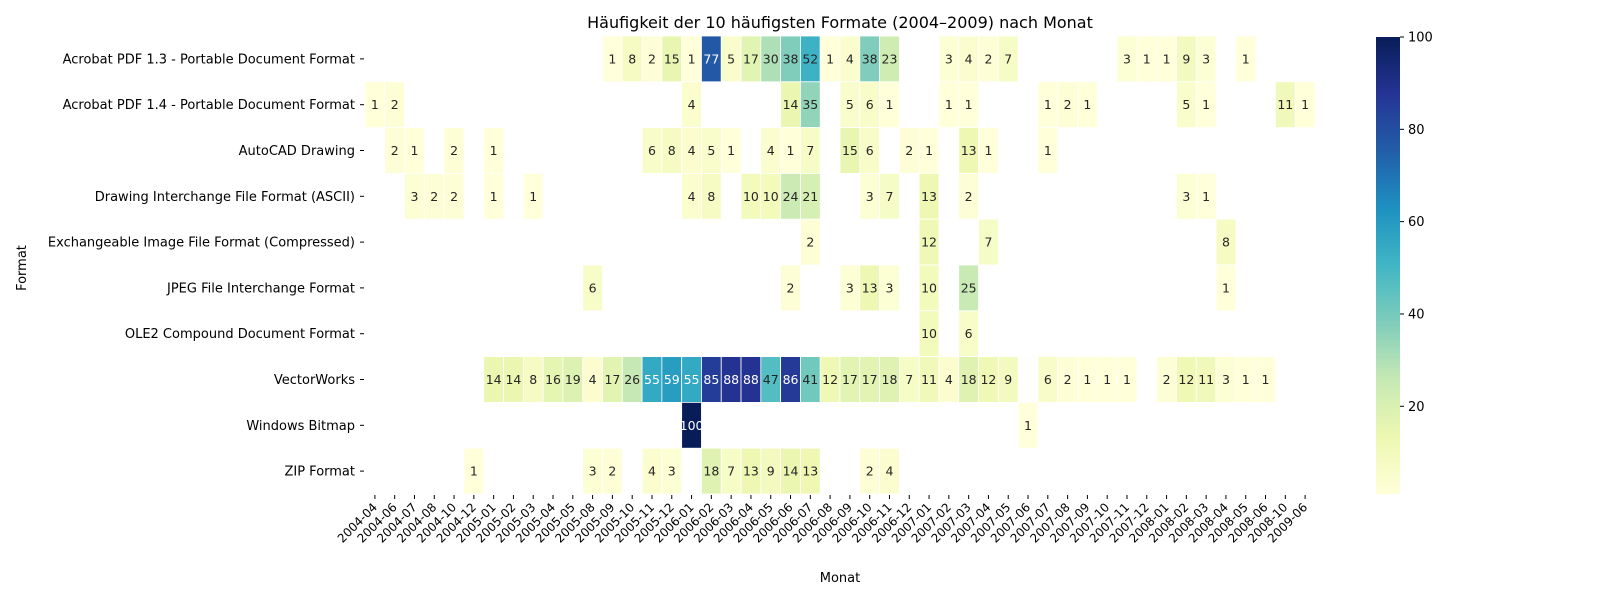 The height and width of the screenshot is (604, 1600). Describe the element at coordinates (1416, 130) in the screenshot. I see `colorbar-tick-label: 80` at that location.